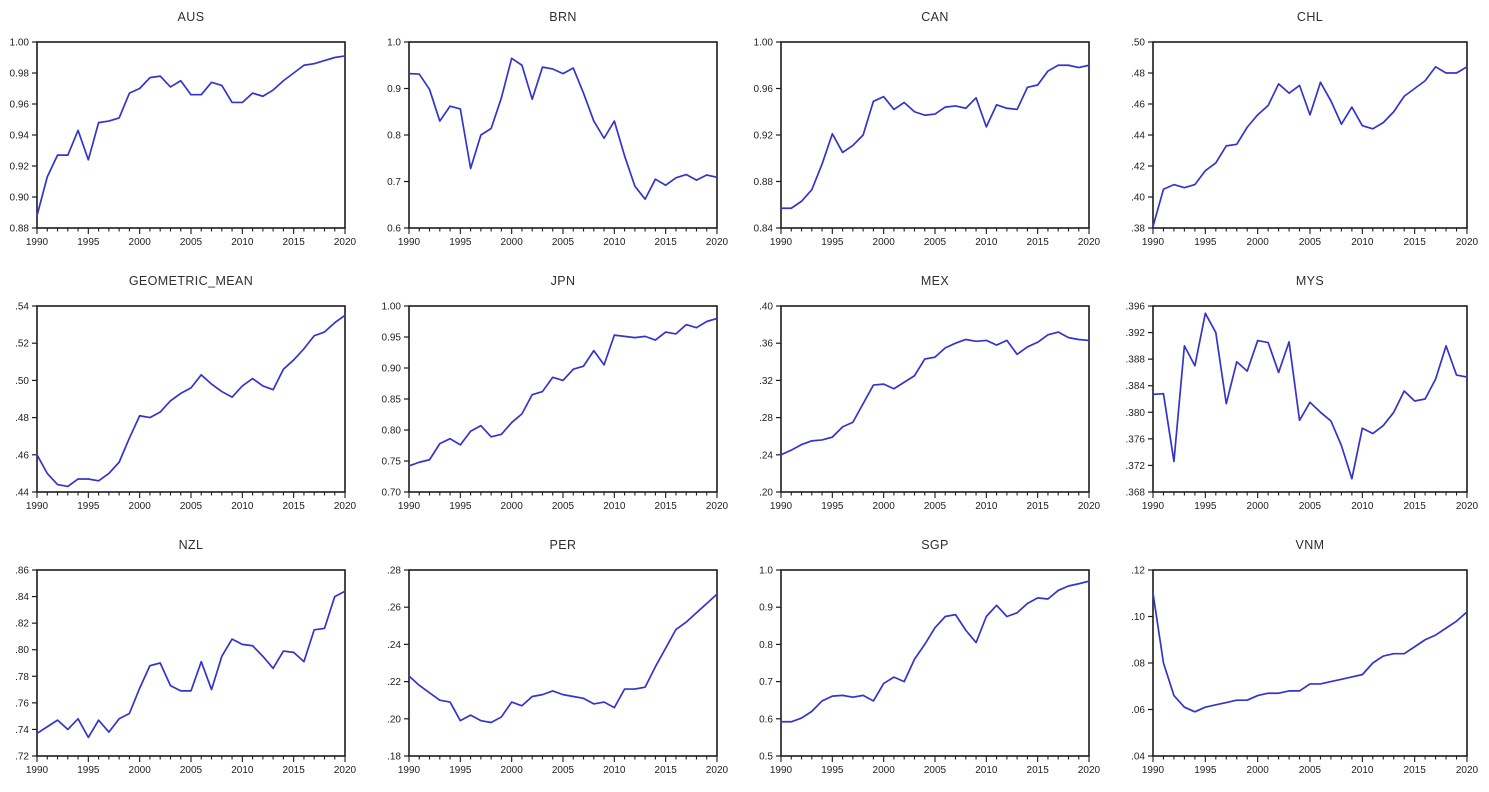 The height and width of the screenshot is (792, 1489). Describe the element at coordinates (766, 719) in the screenshot. I see `y-axis-tick-label: 0.6` at that location.